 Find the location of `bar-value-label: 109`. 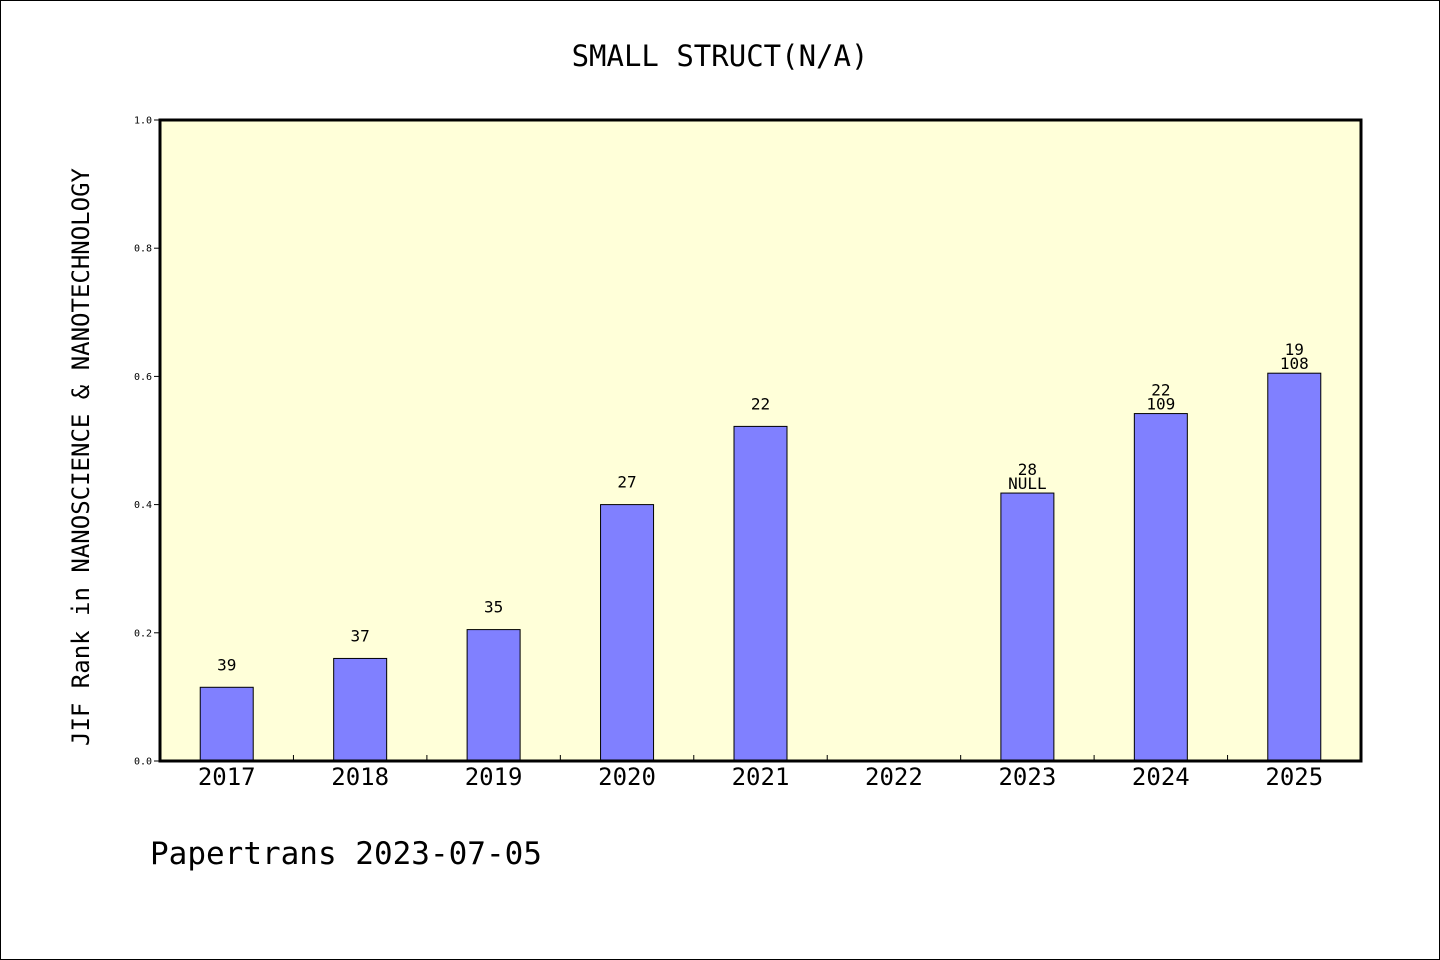

bar-value-label: 109 is located at coordinates (1160, 404).